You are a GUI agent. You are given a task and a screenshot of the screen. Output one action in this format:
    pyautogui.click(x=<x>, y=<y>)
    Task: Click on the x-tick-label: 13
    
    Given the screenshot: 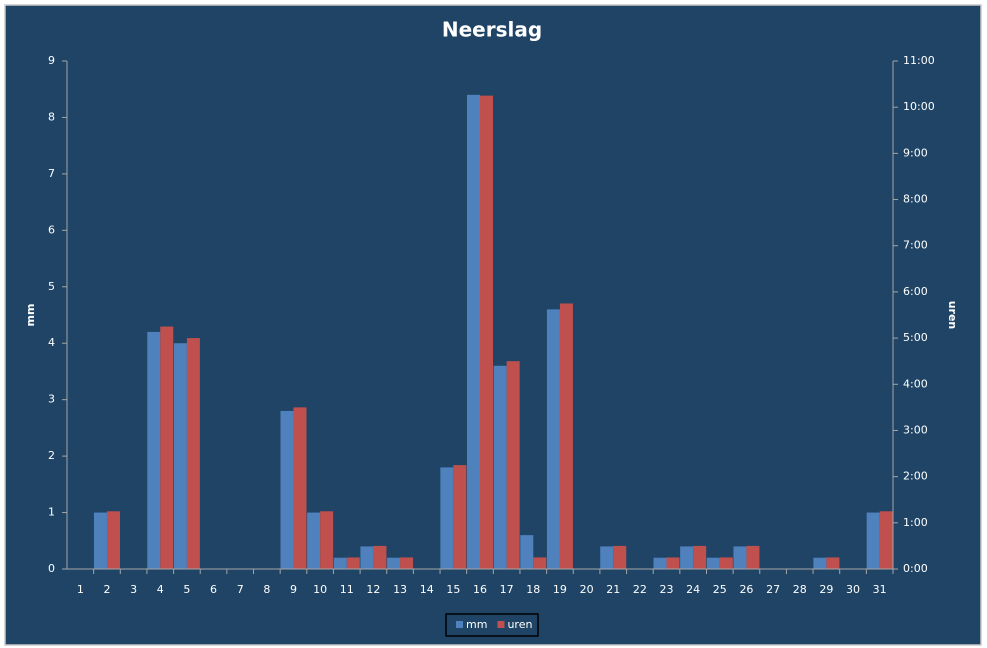 What is the action you would take?
    pyautogui.click(x=400, y=589)
    